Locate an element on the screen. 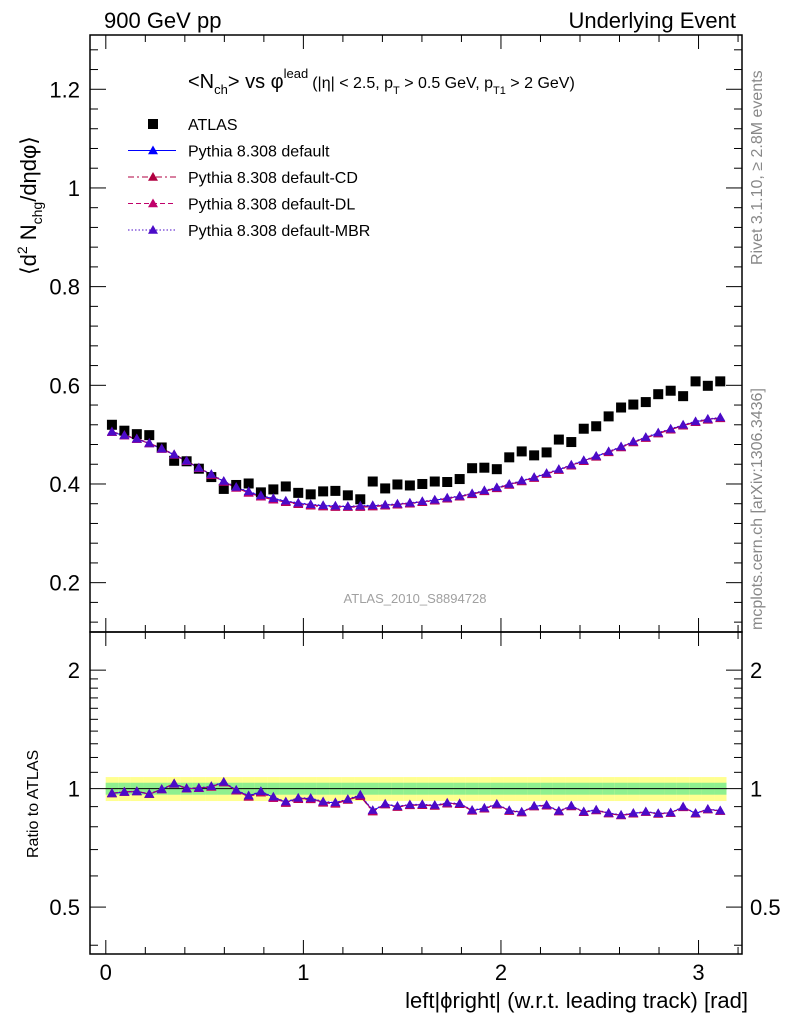 The height and width of the screenshot is (1024, 786). ratio-series-line is located at coordinates (416, 799).